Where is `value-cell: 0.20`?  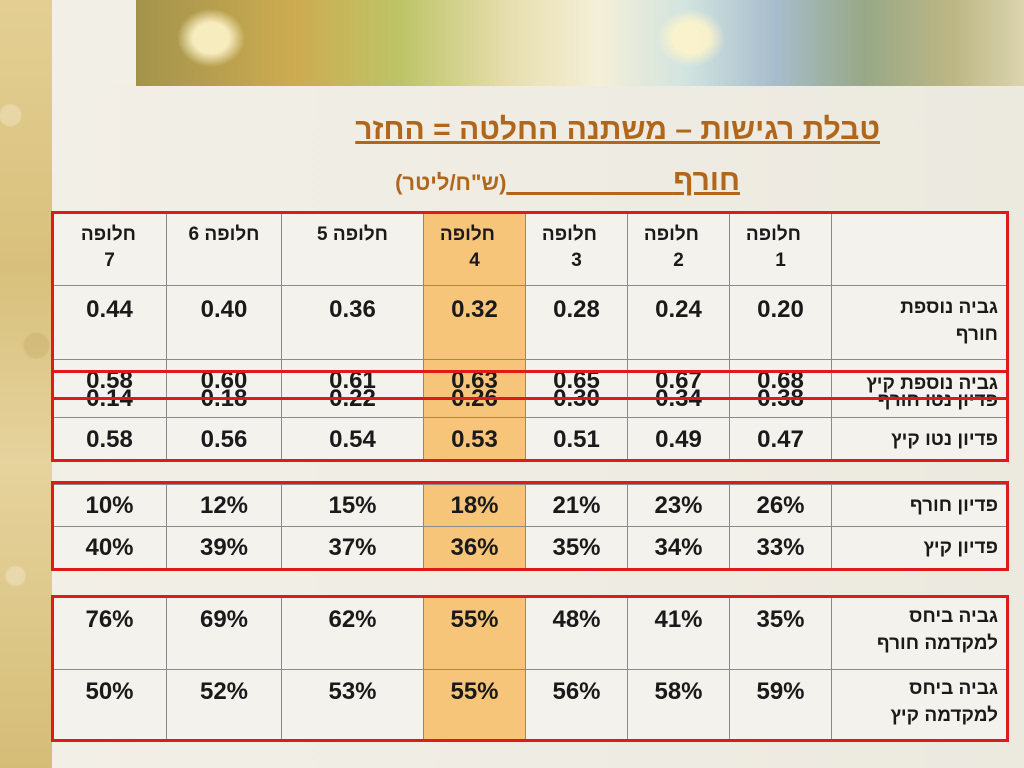
value-cell: 0.20 is located at coordinates (780, 322).